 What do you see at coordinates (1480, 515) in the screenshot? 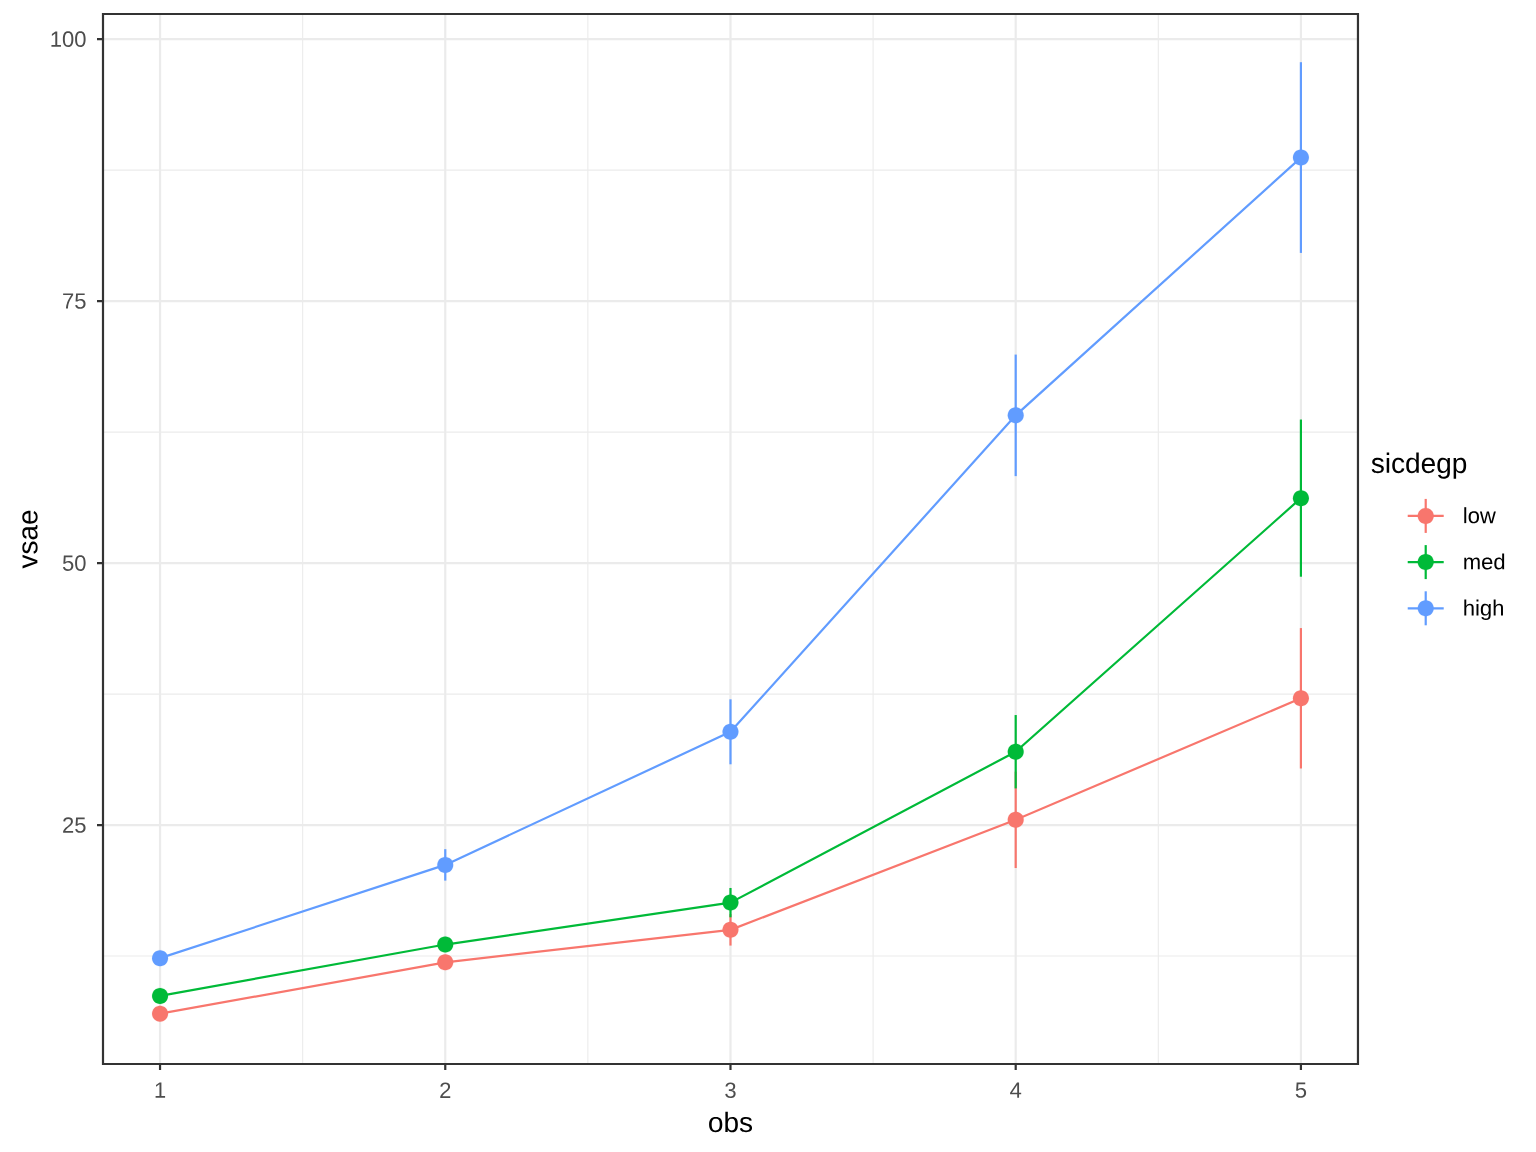
I see `legend-label: low` at bounding box center [1480, 515].